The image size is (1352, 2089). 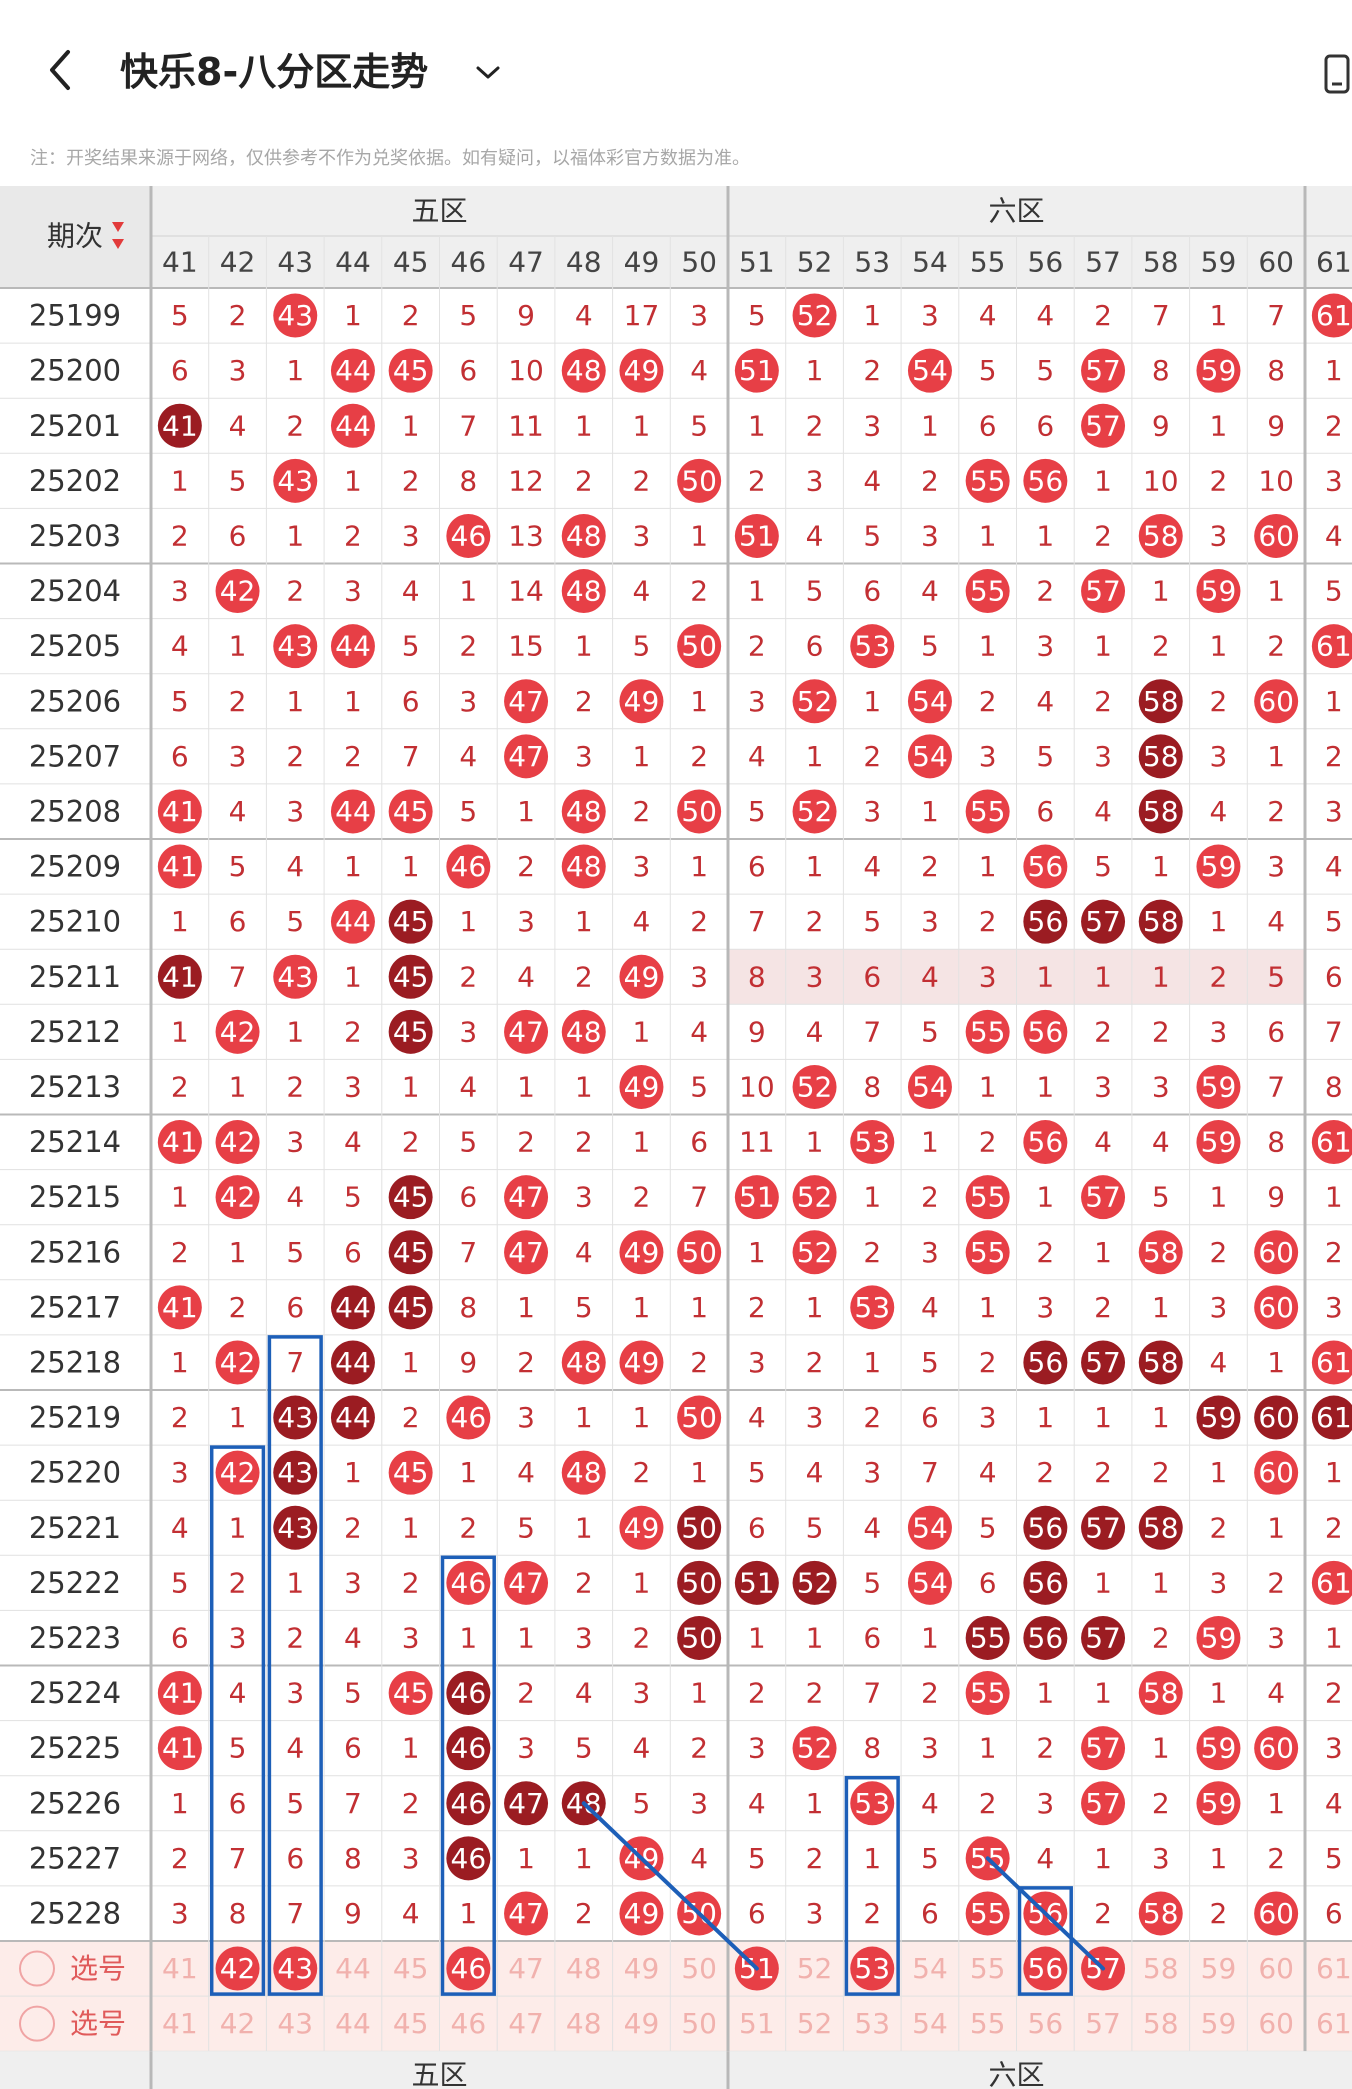 What do you see at coordinates (118, 244) in the screenshot?
I see `sort-down-icon` at bounding box center [118, 244].